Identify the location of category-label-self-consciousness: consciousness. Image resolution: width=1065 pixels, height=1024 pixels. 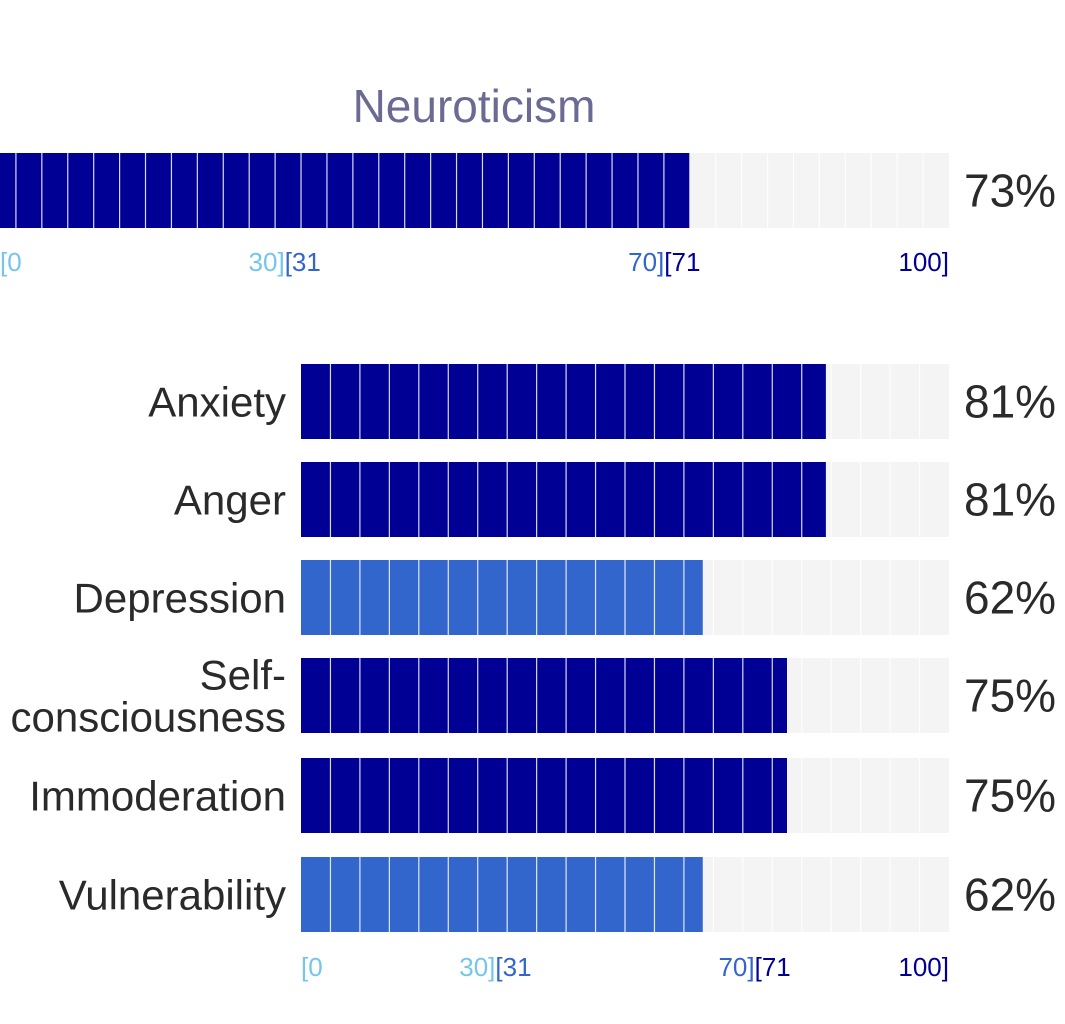
(148, 717).